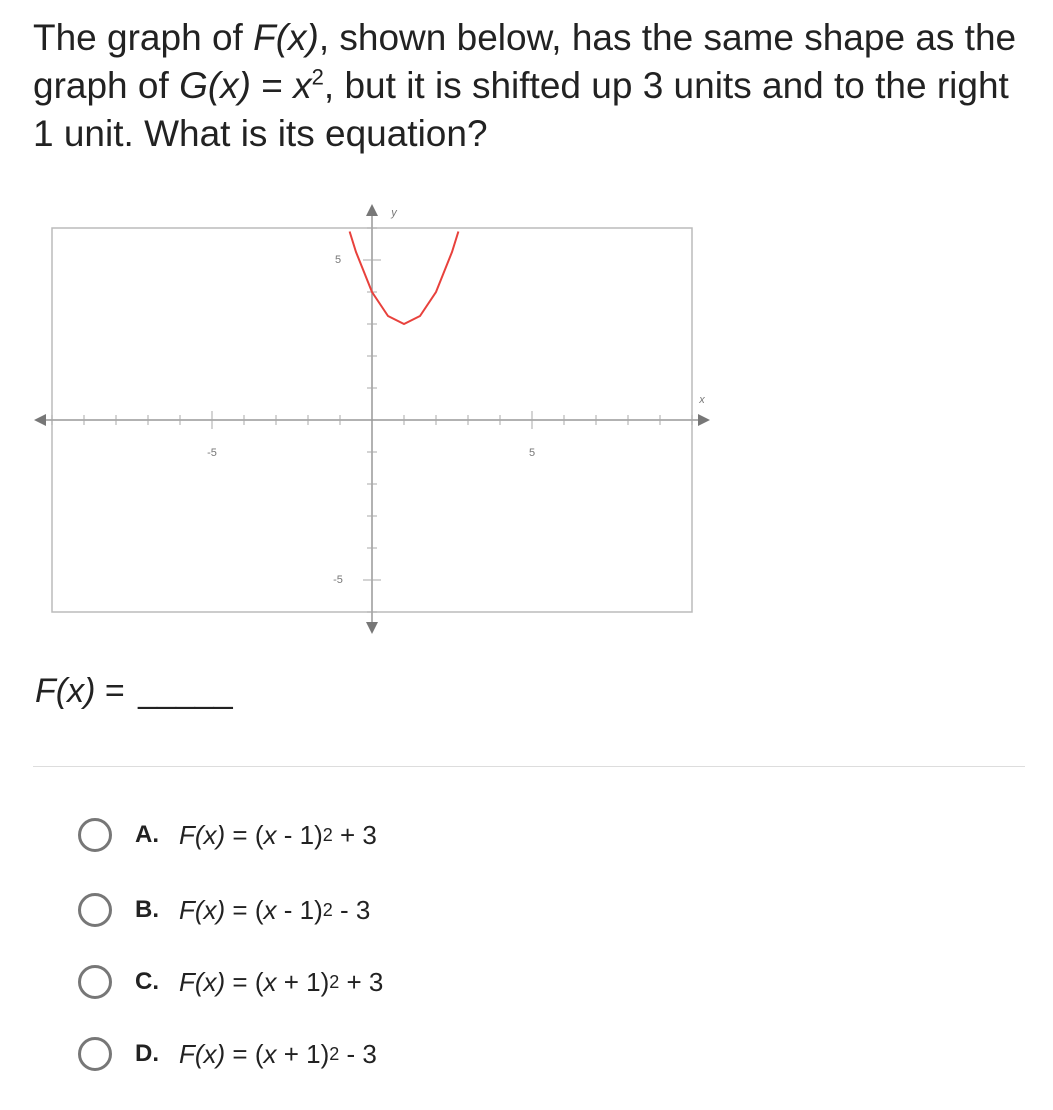  I want to click on y-tick-label: 5, so click(338, 260).